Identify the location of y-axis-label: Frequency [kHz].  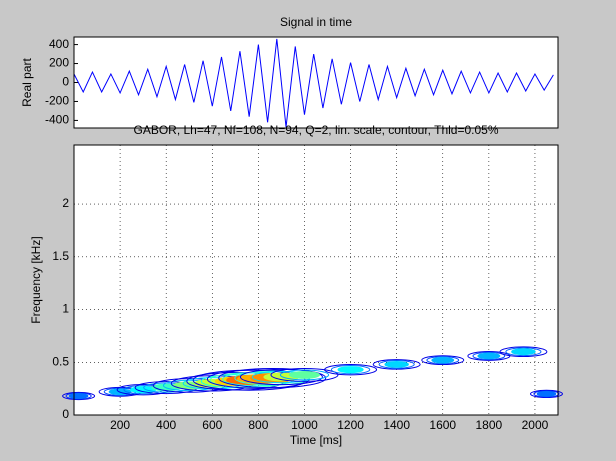
(36, 279).